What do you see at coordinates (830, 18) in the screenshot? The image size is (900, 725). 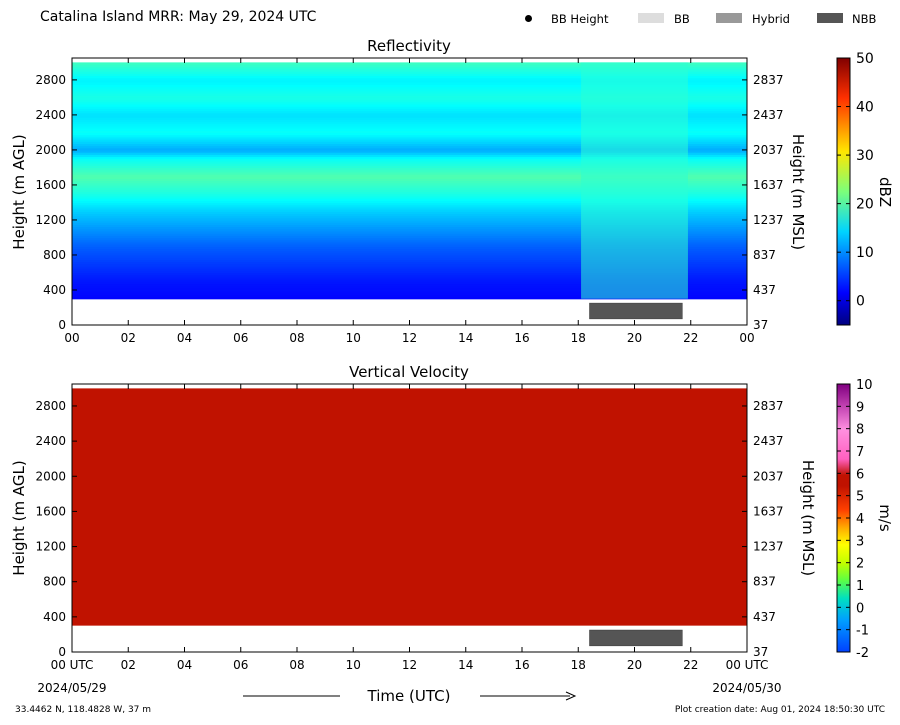 I see `nbb-legend-swatch` at bounding box center [830, 18].